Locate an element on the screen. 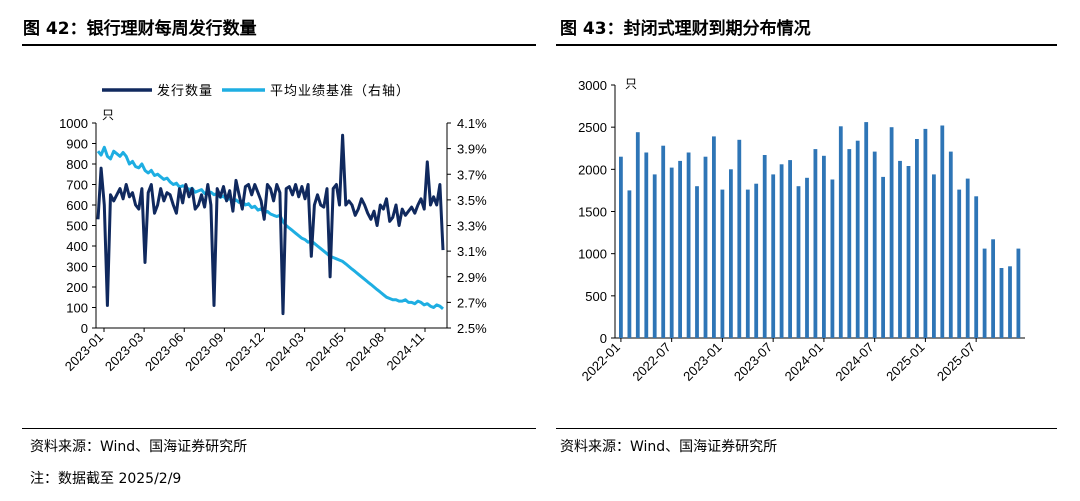 Image resolution: width=1080 pixels, height=501 pixels. left-source: 资料来源：Wind、国海证券研究所 is located at coordinates (139, 447).